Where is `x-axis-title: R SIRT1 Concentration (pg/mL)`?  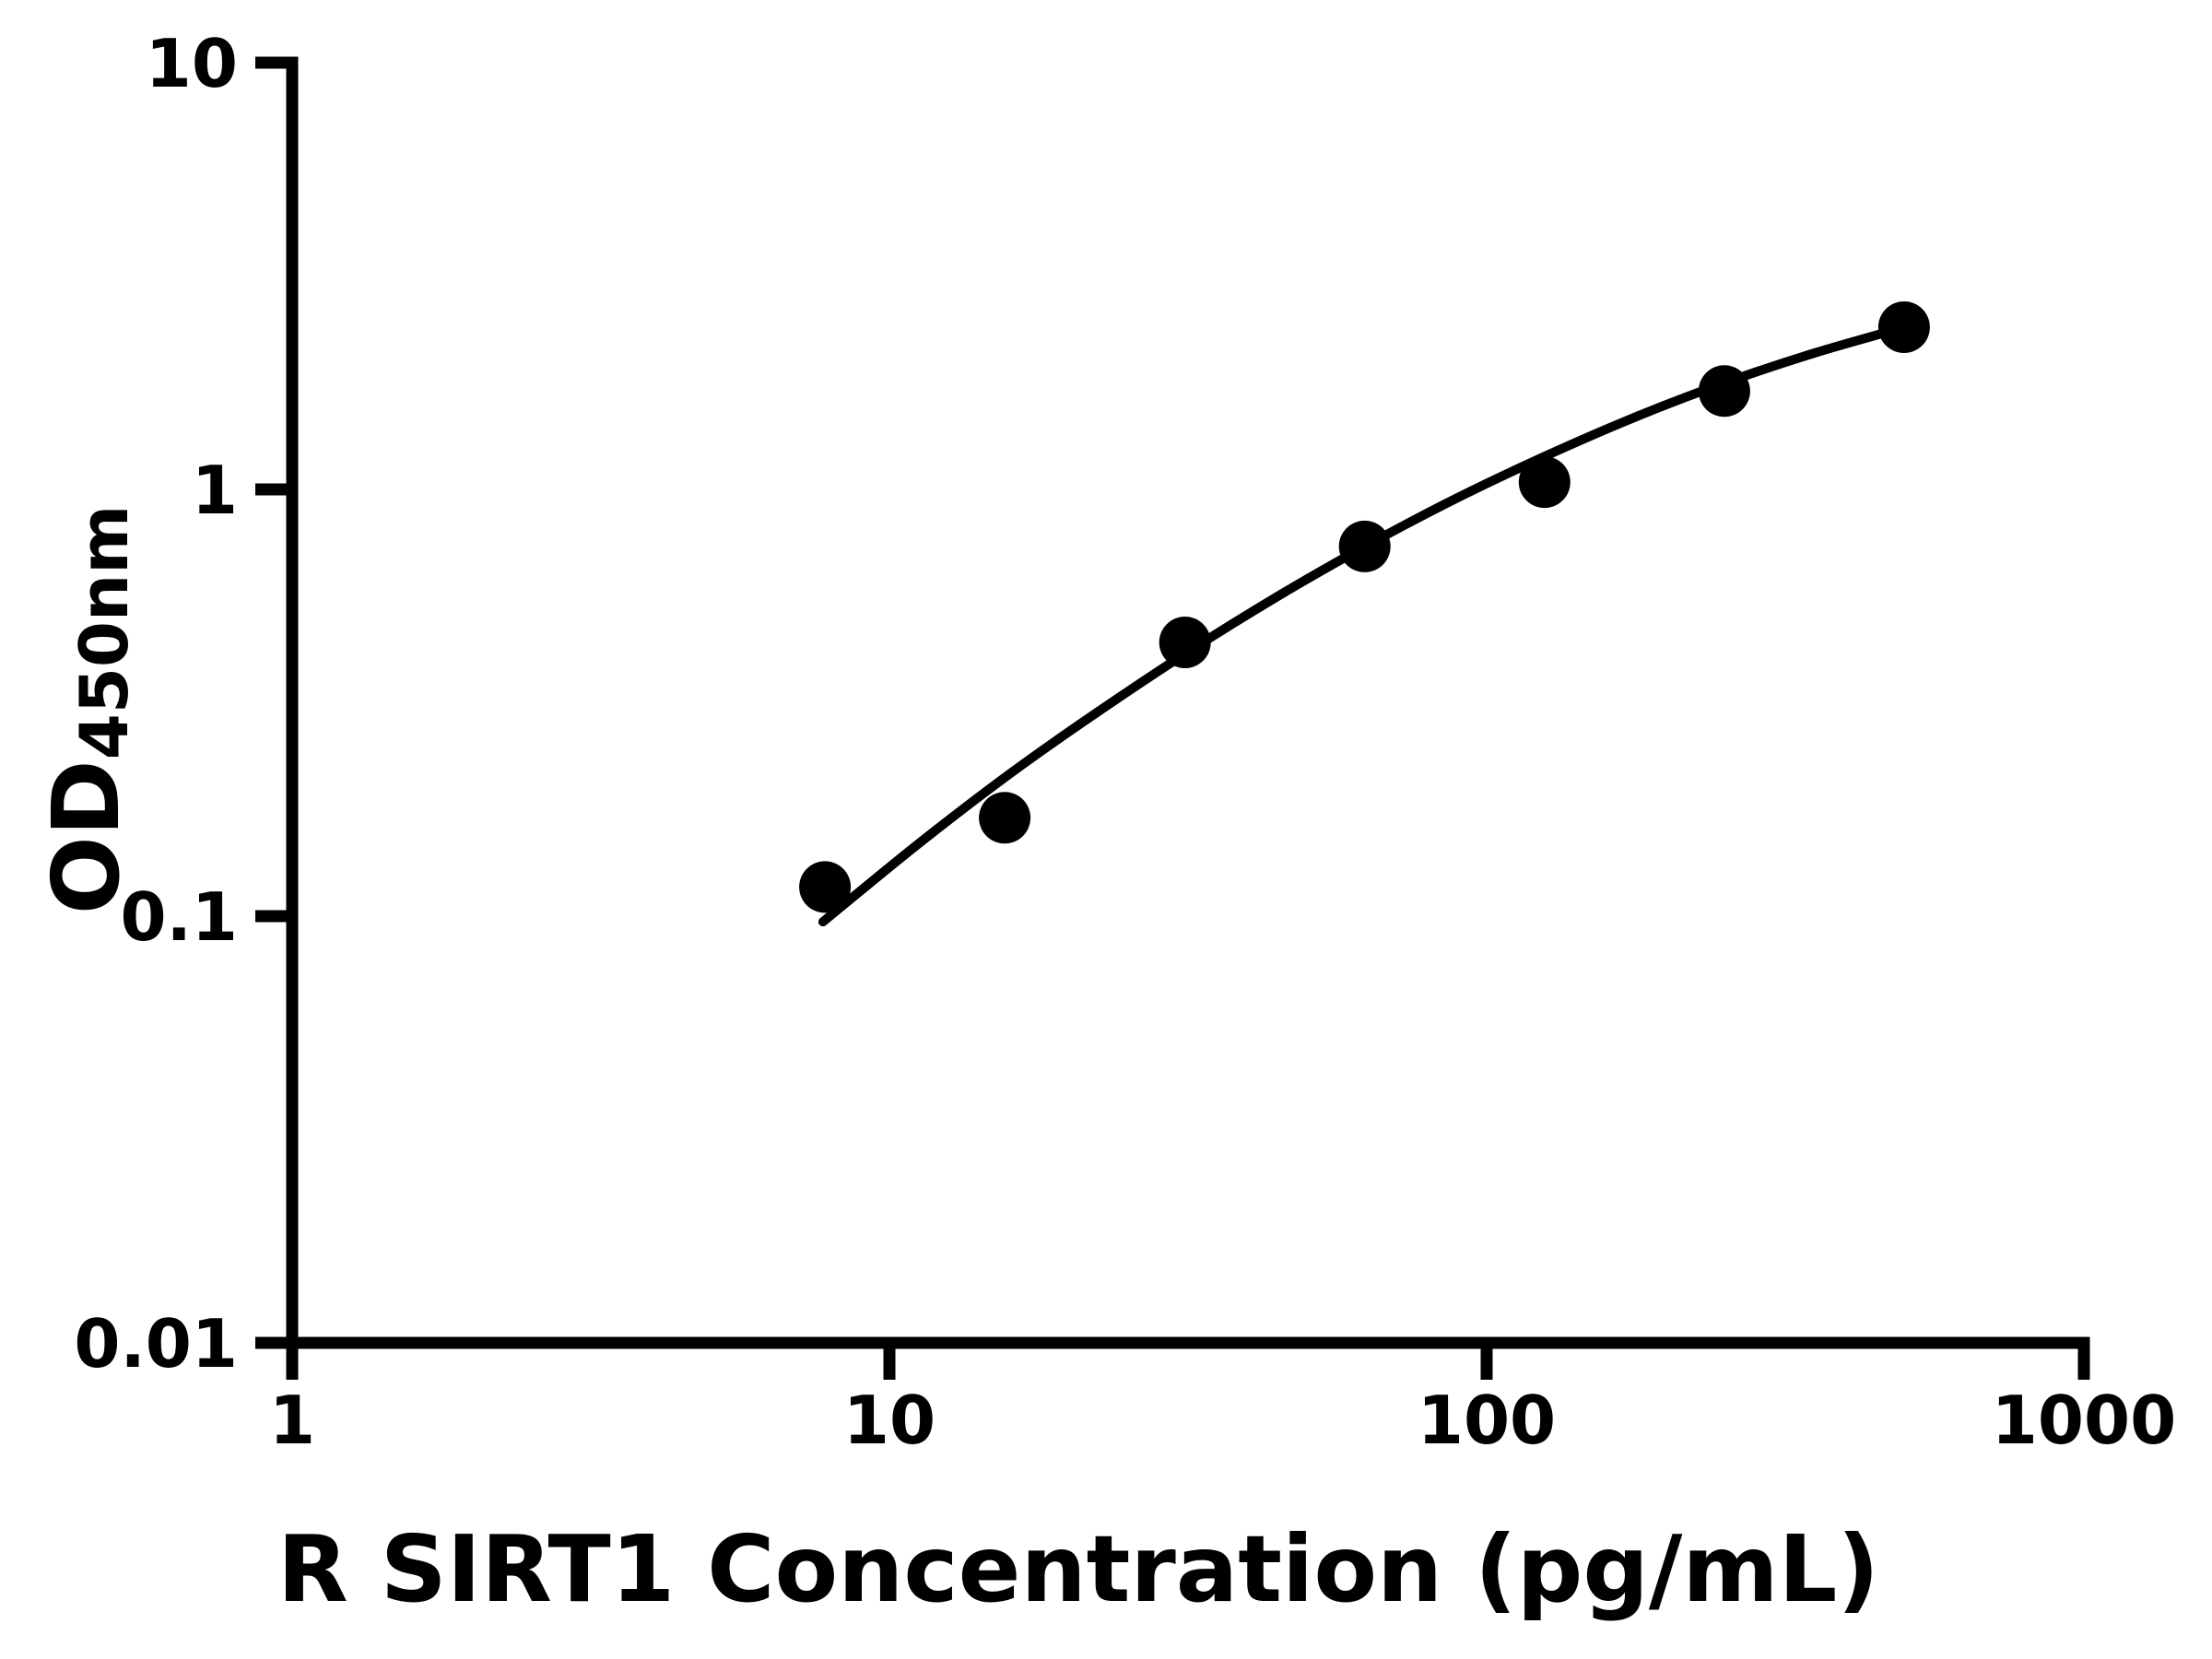 x-axis-title: R SIRT1 Concentration (pg/mL) is located at coordinates (1078, 1569).